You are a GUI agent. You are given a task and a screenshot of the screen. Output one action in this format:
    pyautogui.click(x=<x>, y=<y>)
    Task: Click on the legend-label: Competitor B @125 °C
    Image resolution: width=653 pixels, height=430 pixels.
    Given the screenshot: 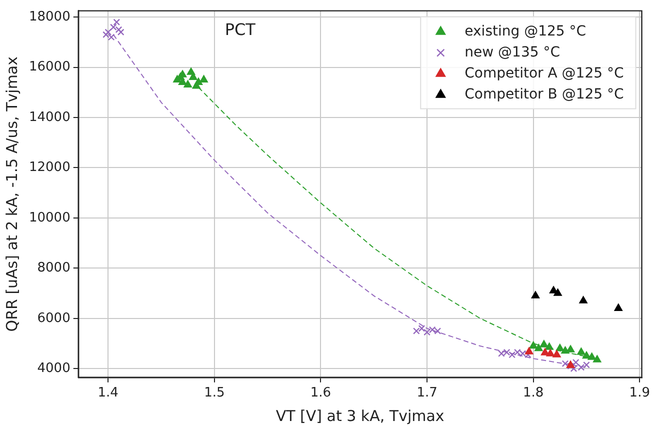 What is the action you would take?
    pyautogui.click(x=544, y=94)
    